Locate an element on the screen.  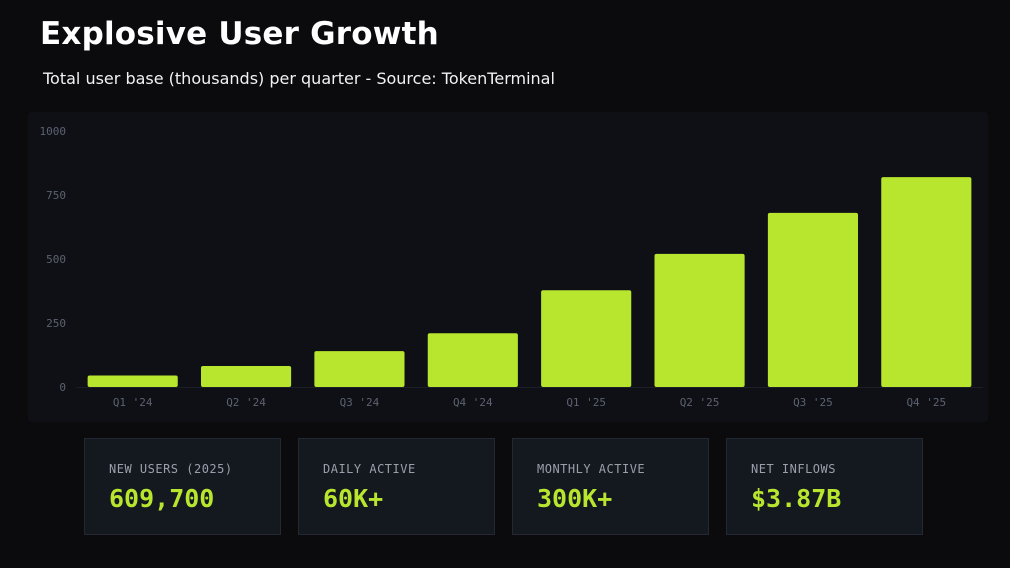
chart-title: Explosive User Growth is located at coordinates (239, 34).